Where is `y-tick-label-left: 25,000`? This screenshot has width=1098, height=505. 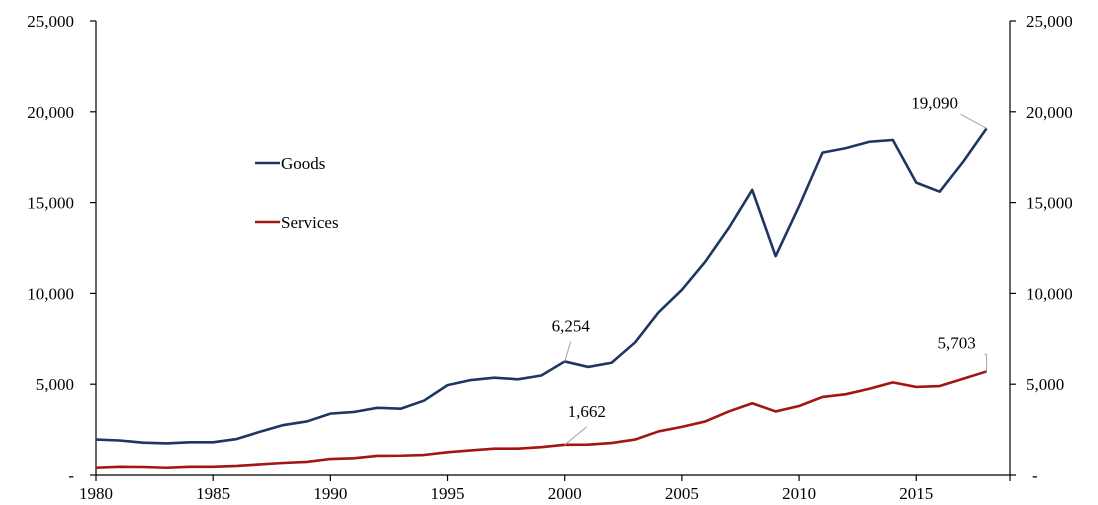
y-tick-label-left: 25,000 is located at coordinates (50, 21).